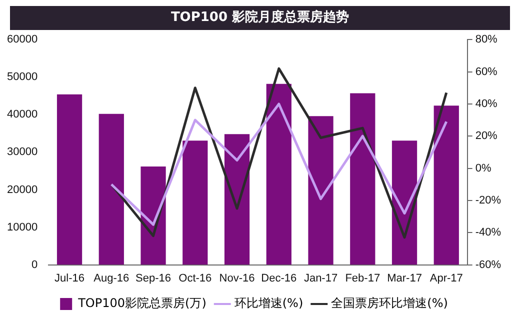  Describe the element at coordinates (34, 264) in the screenshot. I see `y-tick-label: 0` at that location.